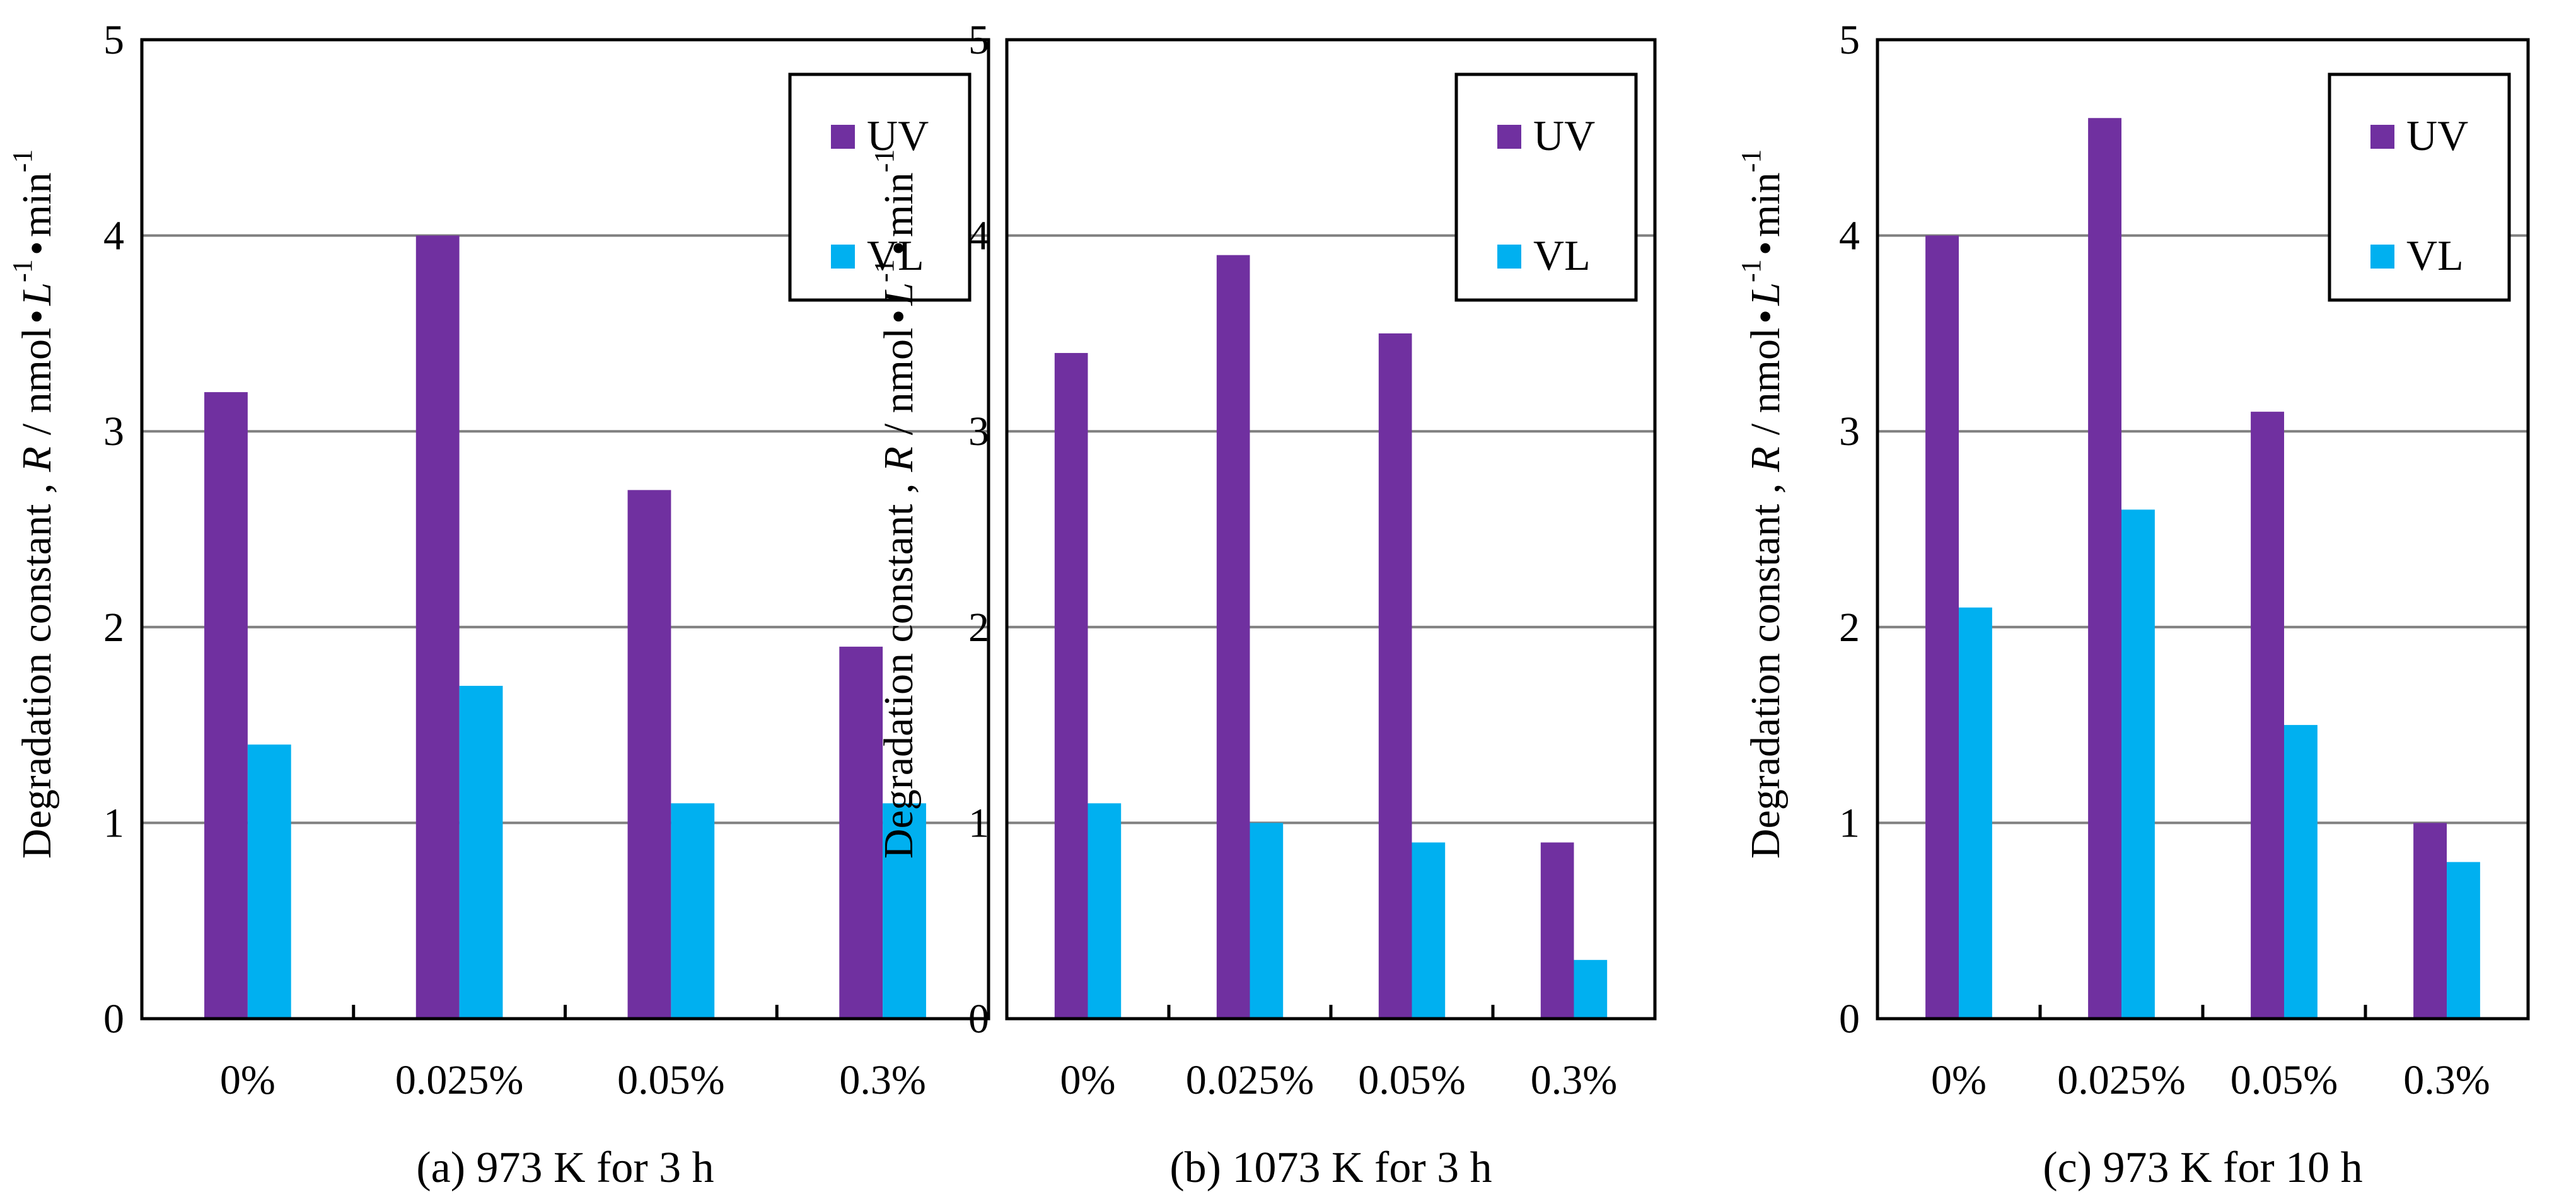 The image size is (2576, 1204). What do you see at coordinates (2203, 1167) in the screenshot?
I see `panel-title: (c) 973 K for 10 h` at bounding box center [2203, 1167].